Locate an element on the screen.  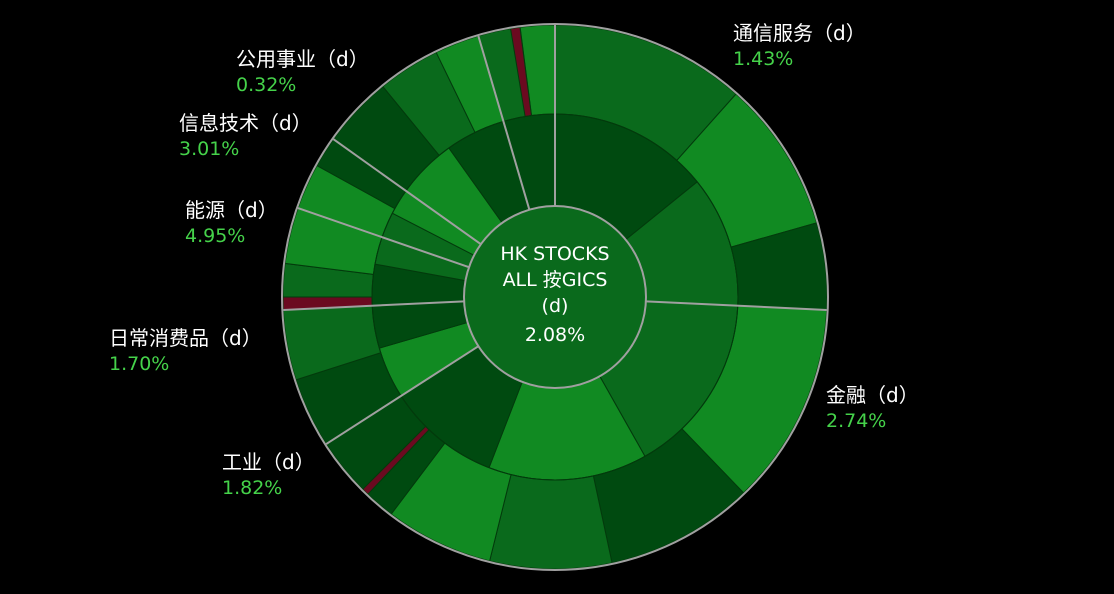
sector-label-change: 1.82% is located at coordinates (252, 488).